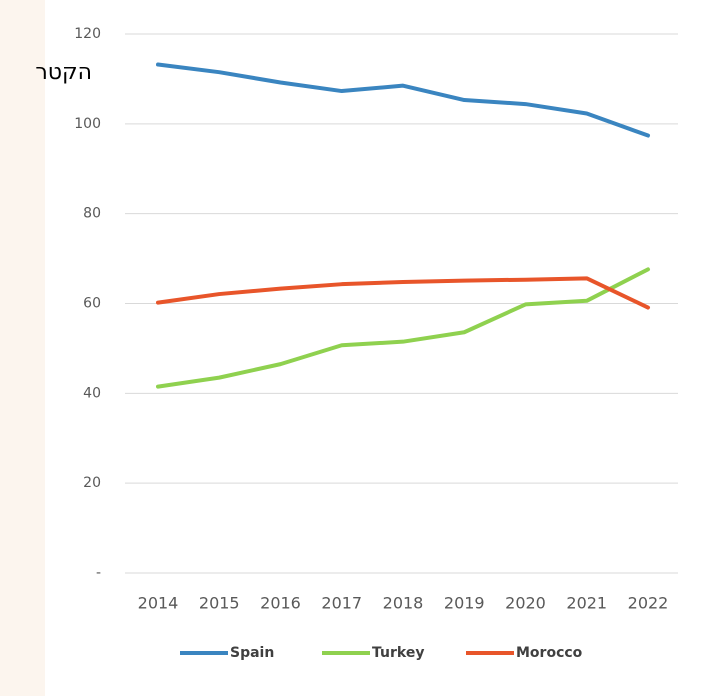  Describe the element at coordinates (403, 603) in the screenshot. I see `x-tick-label: 2018` at that location.